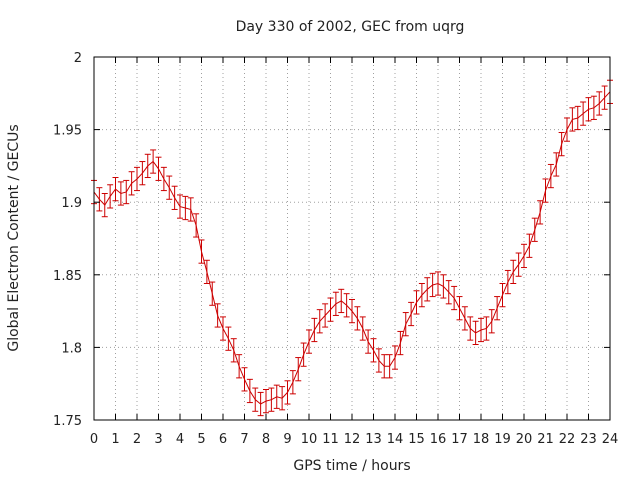 The height and width of the screenshot is (480, 640). What do you see at coordinates (459, 439) in the screenshot?
I see `x-tick-label: 17` at bounding box center [459, 439].